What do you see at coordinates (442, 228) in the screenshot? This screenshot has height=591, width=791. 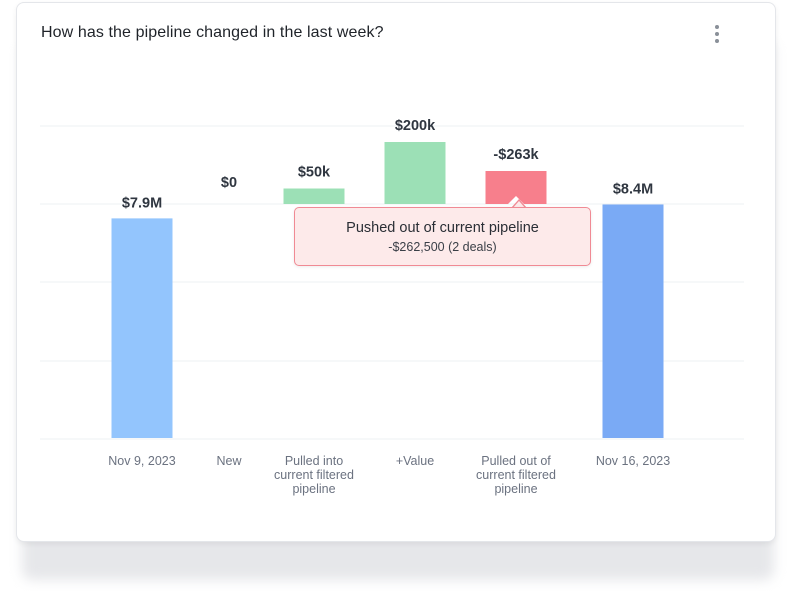 I see `tooltip-title: Pushed out of current pipeline` at bounding box center [442, 228].